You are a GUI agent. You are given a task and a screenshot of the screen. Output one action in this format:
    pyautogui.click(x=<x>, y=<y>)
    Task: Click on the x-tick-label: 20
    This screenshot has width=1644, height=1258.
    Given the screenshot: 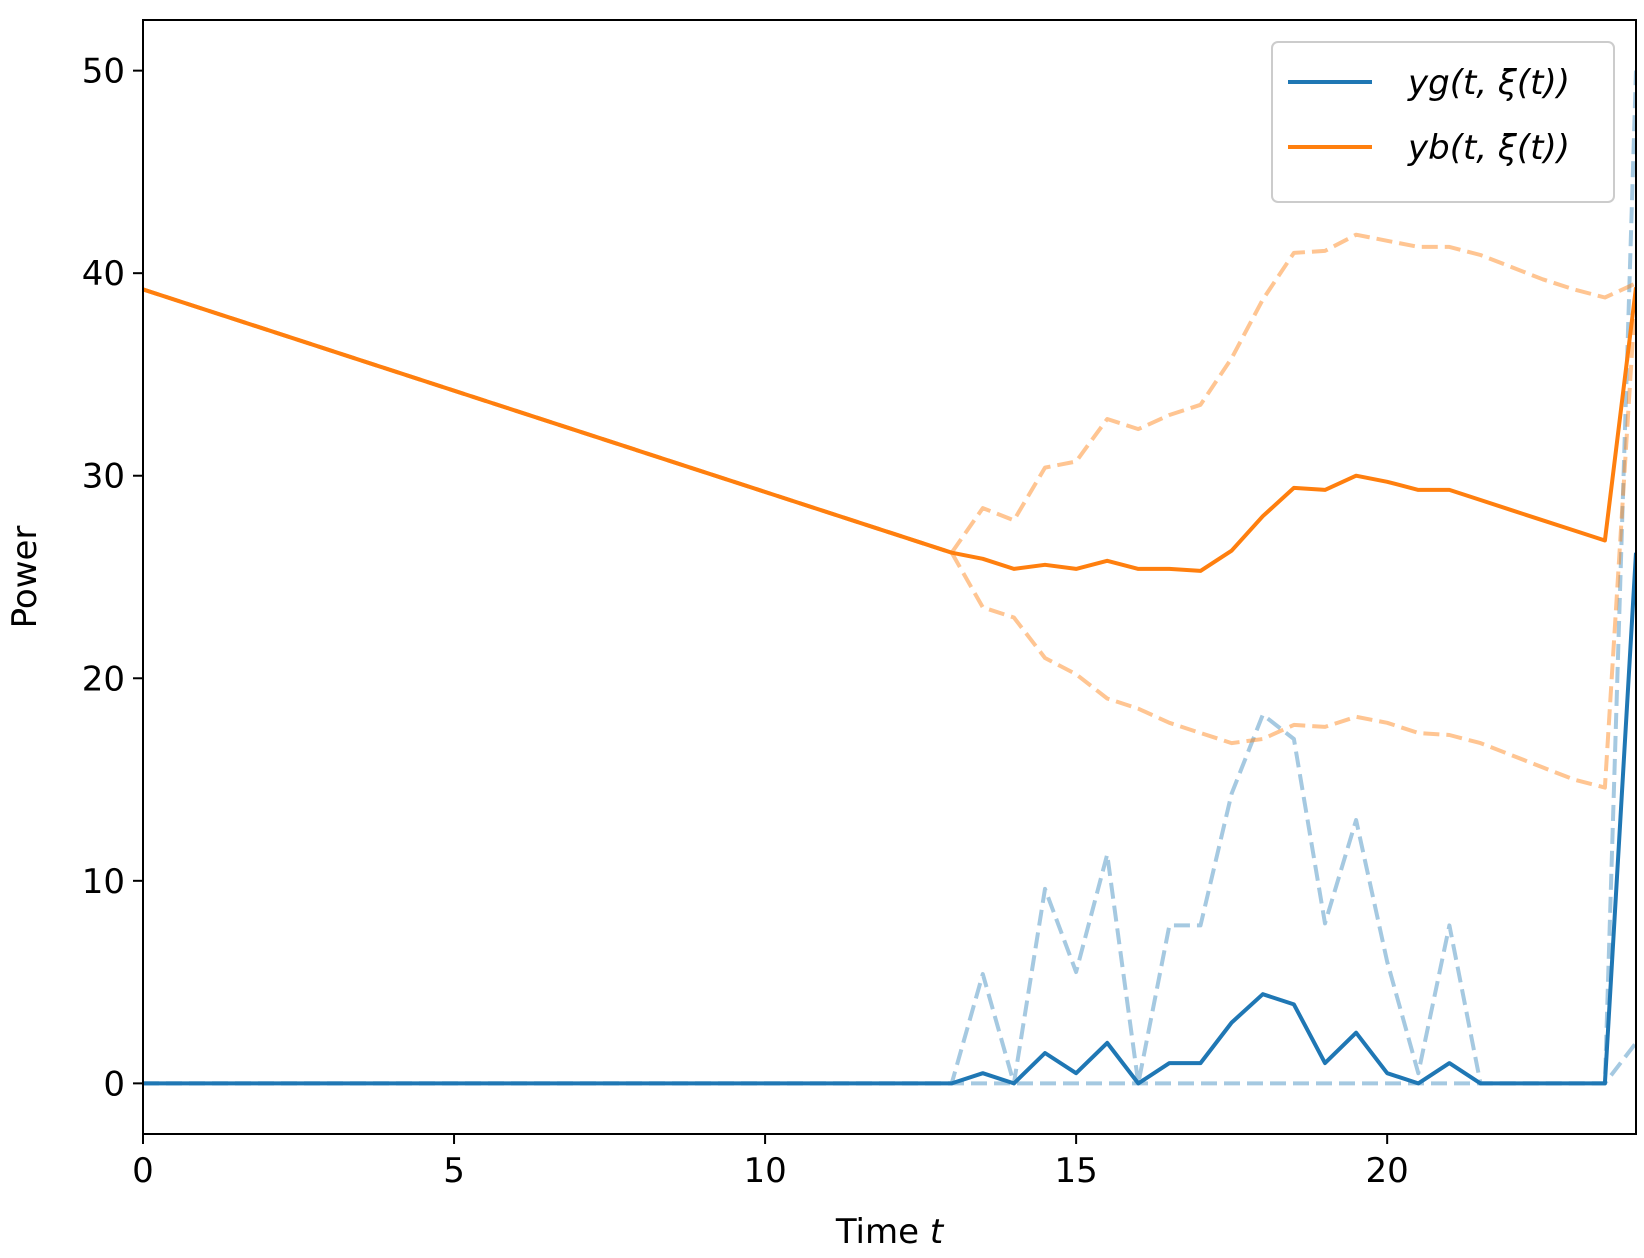 What is the action you would take?
    pyautogui.click(x=1387, y=1171)
    